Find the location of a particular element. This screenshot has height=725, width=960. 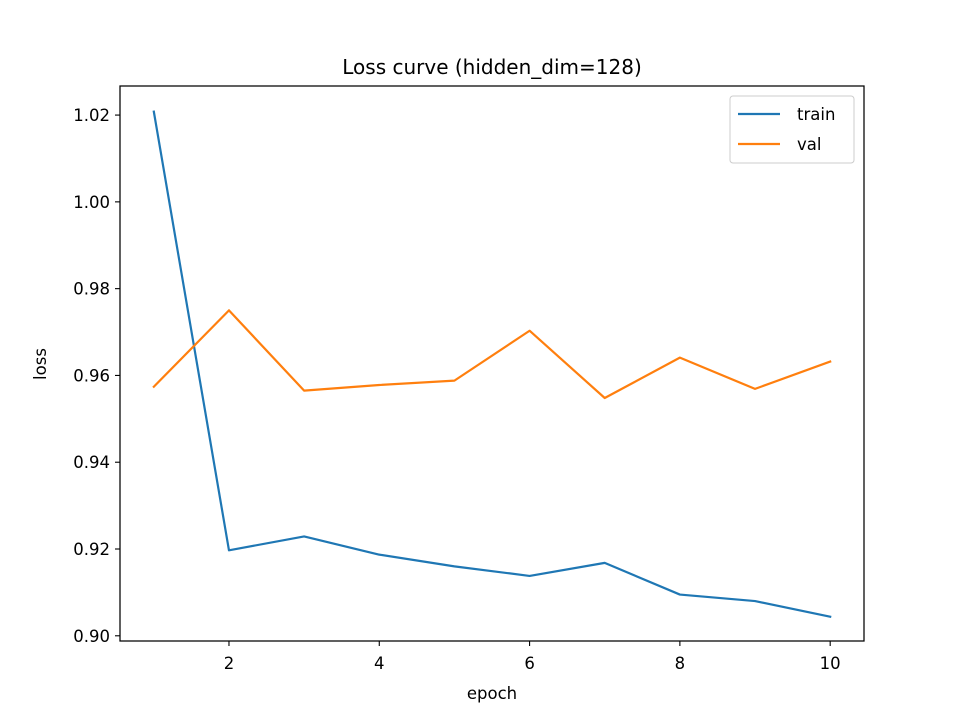

legend: train val is located at coordinates (792, 129).